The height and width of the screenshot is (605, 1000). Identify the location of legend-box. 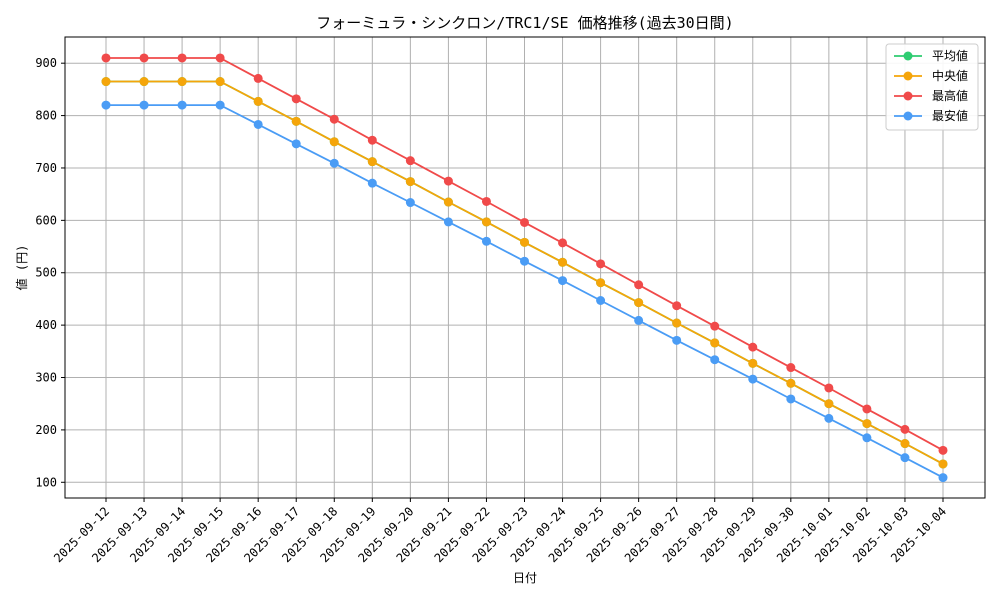
(932, 87).